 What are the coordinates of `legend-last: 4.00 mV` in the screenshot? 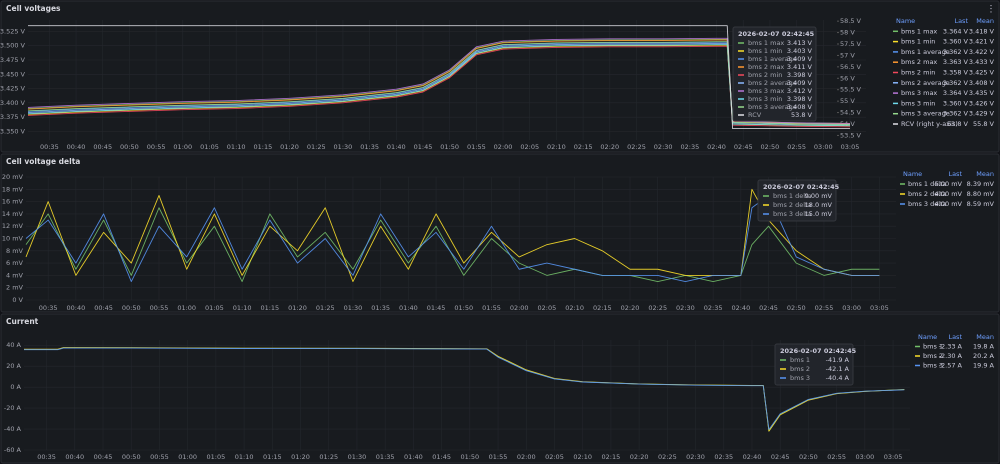 It's located at (949, 204).